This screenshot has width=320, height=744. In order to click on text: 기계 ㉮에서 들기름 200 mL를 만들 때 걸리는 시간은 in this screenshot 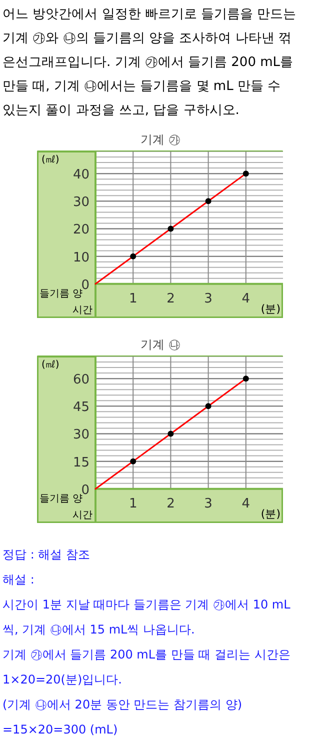, I will do `click(146, 655)`.